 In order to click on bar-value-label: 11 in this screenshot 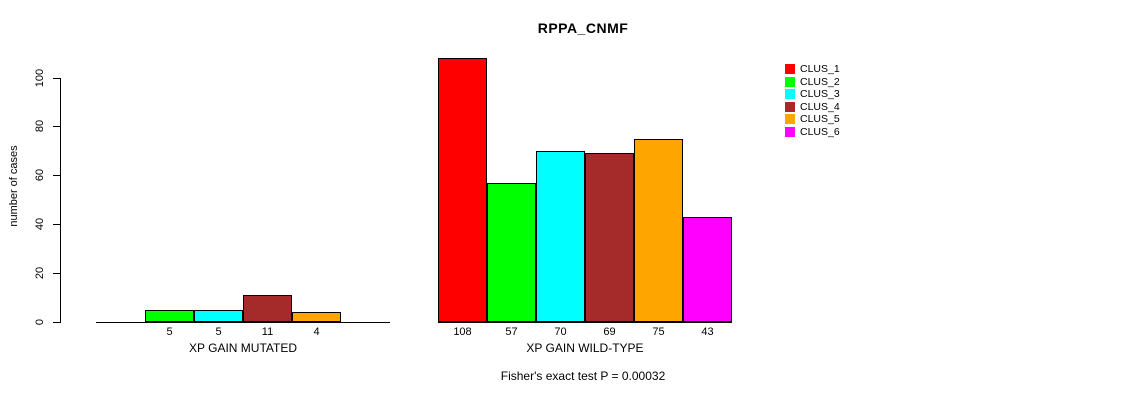, I will do `click(267, 332)`.